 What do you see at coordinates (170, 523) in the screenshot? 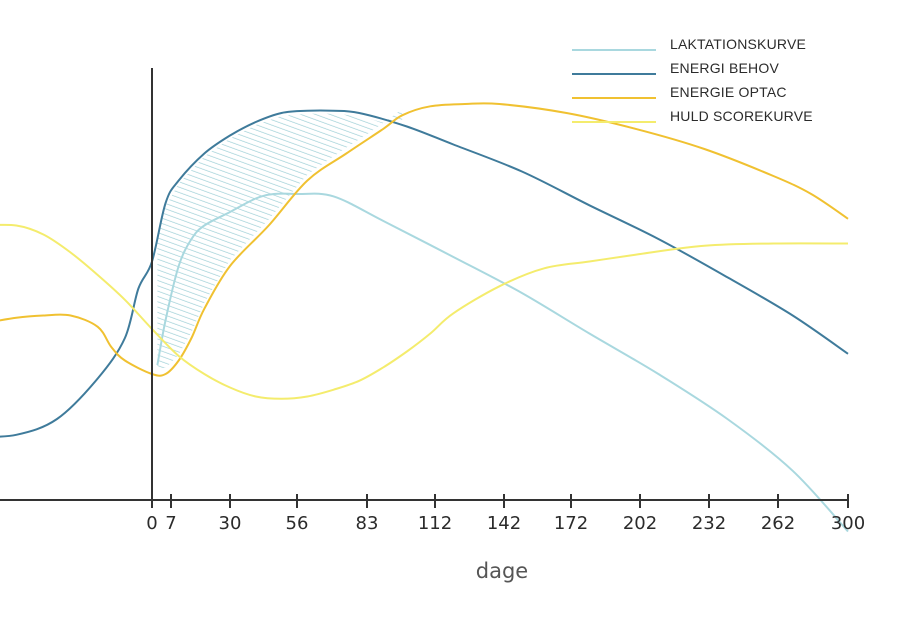
I see `x-tick-label: 7` at bounding box center [170, 523].